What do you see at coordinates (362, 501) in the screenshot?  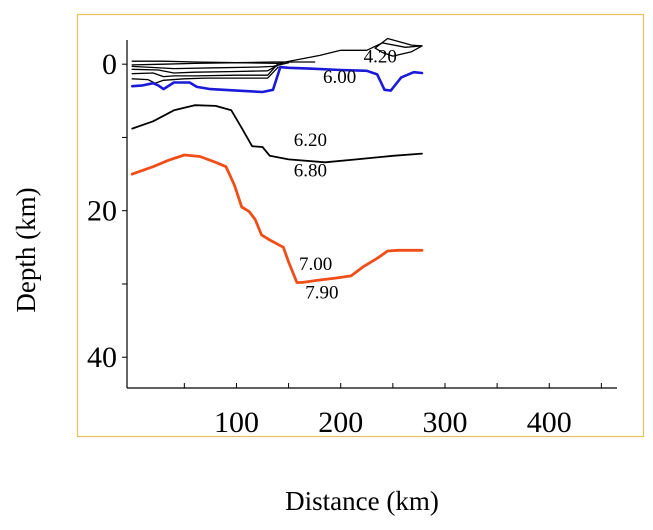 I see `x-axis-title: Distance (km)` at bounding box center [362, 501].